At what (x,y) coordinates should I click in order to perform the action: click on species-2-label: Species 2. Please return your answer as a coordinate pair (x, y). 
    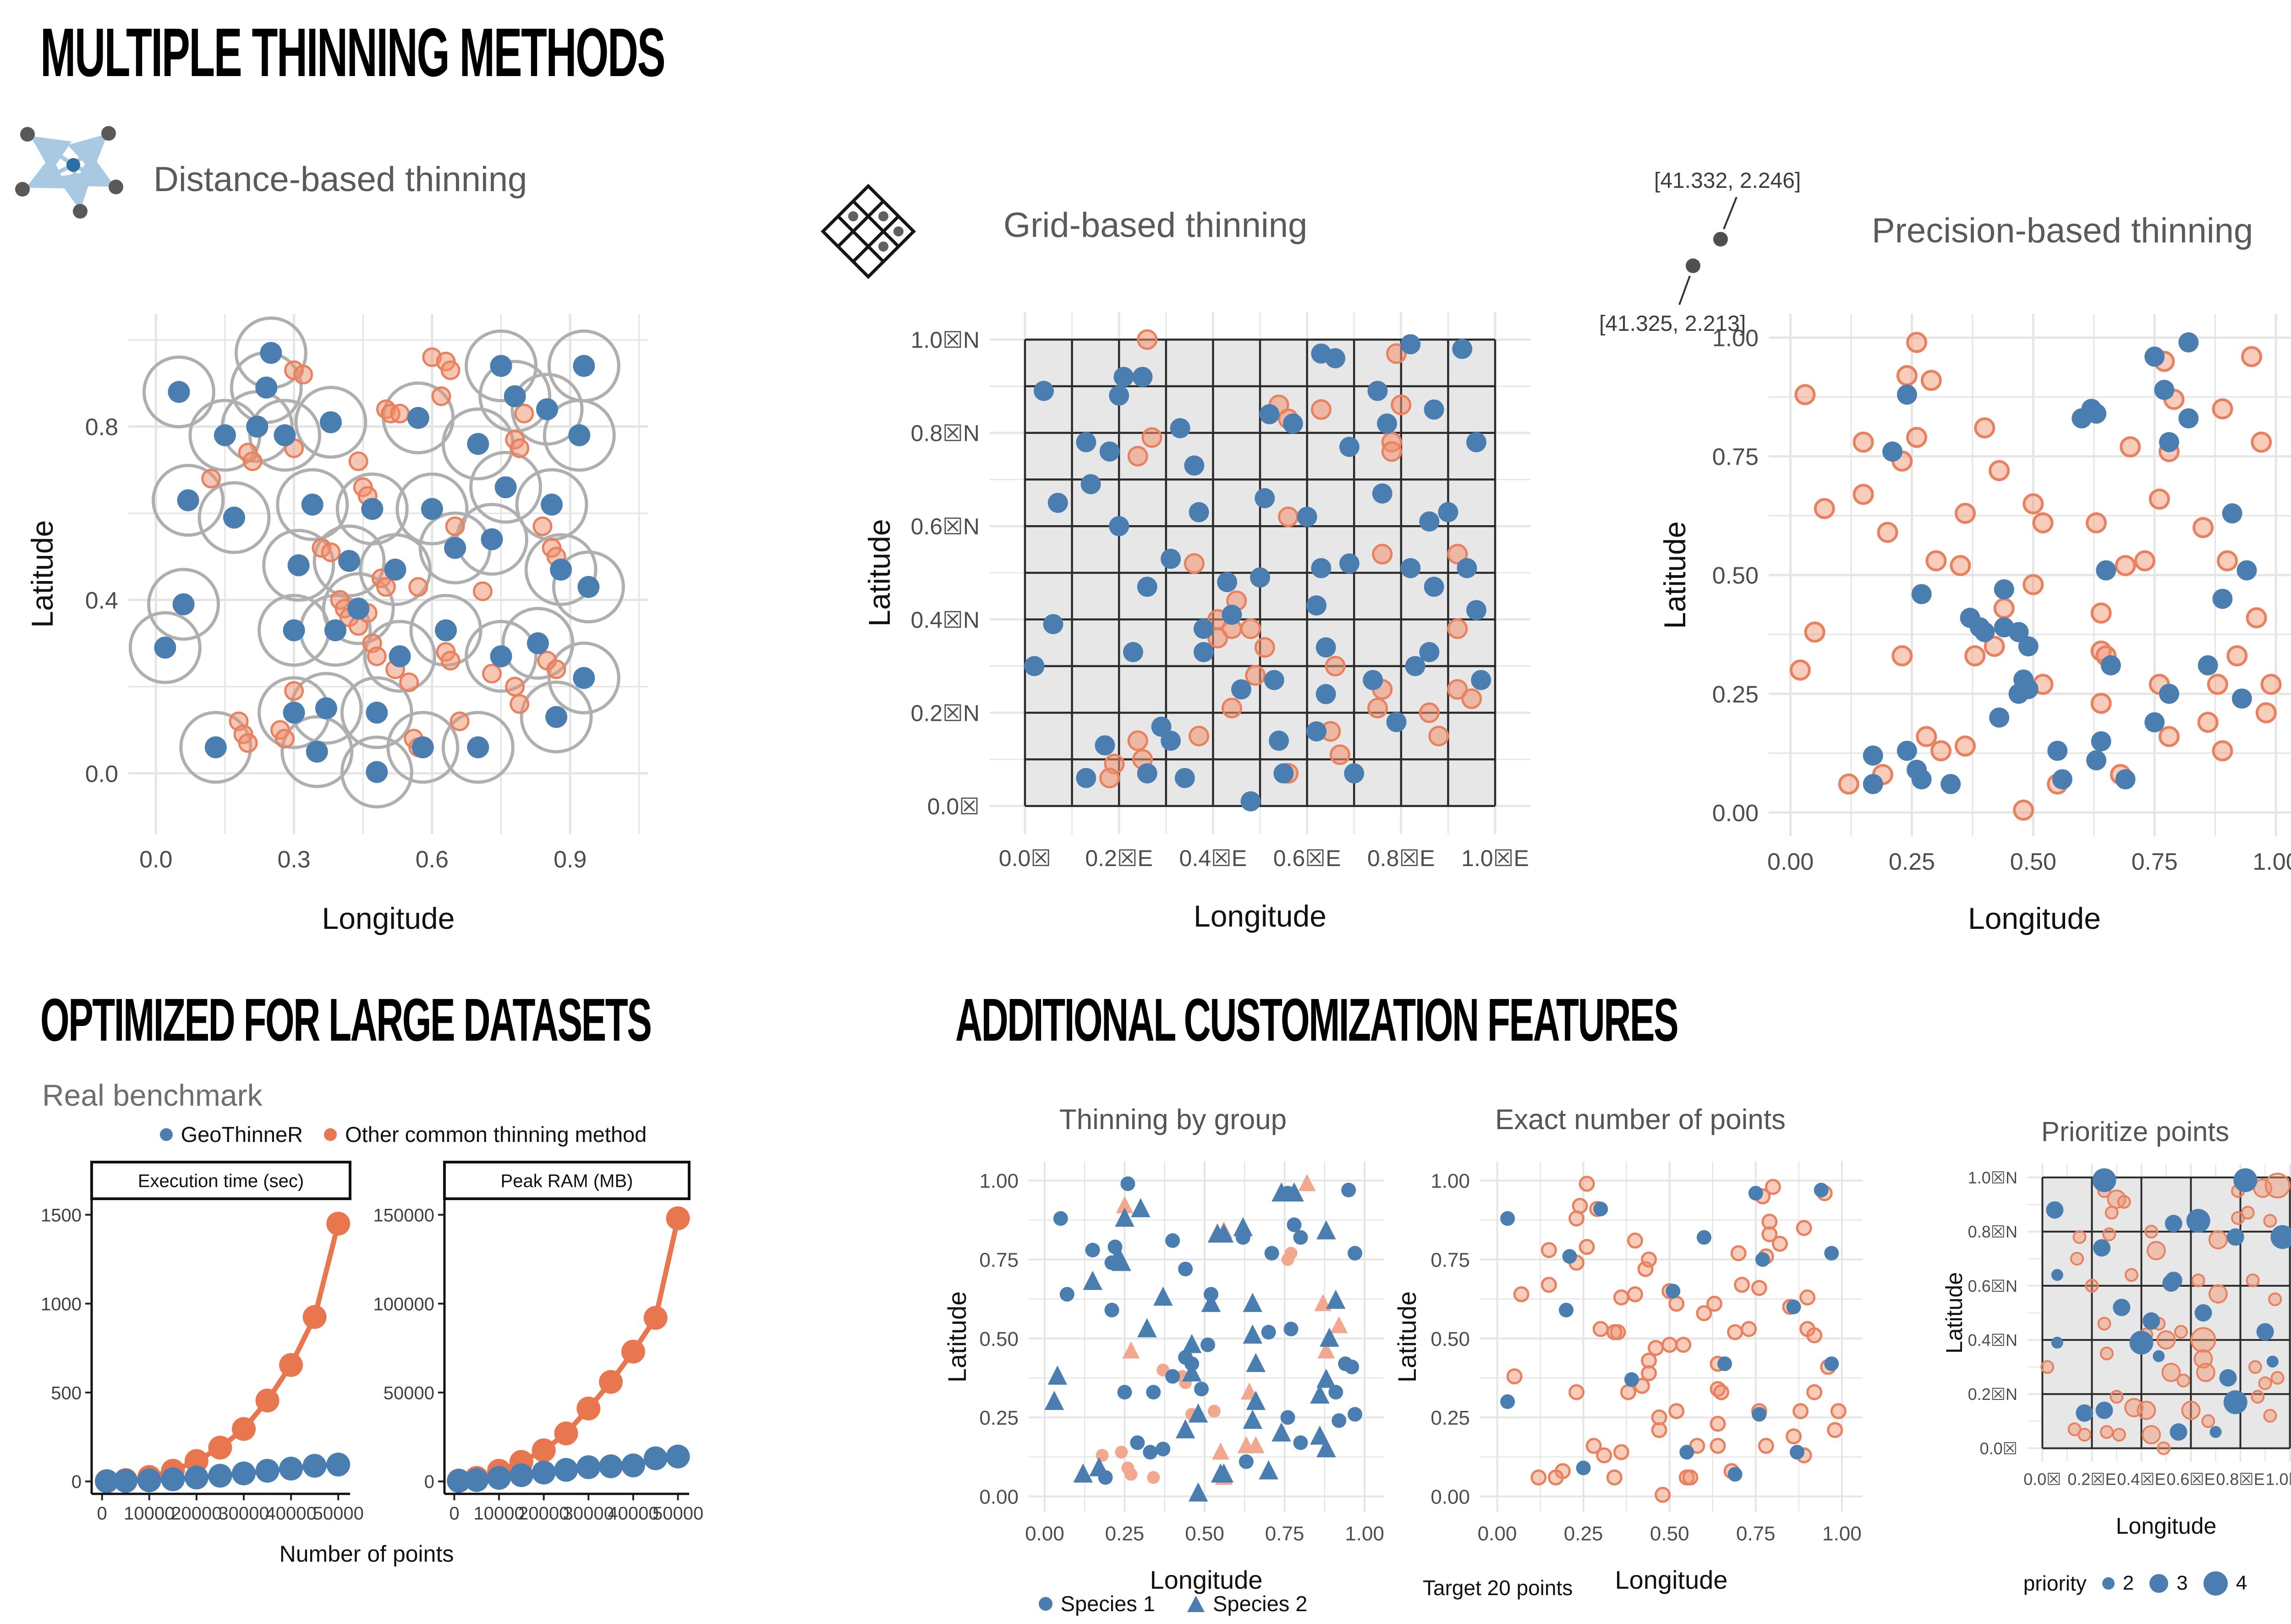
    Looking at the image, I should click on (1260, 1603).